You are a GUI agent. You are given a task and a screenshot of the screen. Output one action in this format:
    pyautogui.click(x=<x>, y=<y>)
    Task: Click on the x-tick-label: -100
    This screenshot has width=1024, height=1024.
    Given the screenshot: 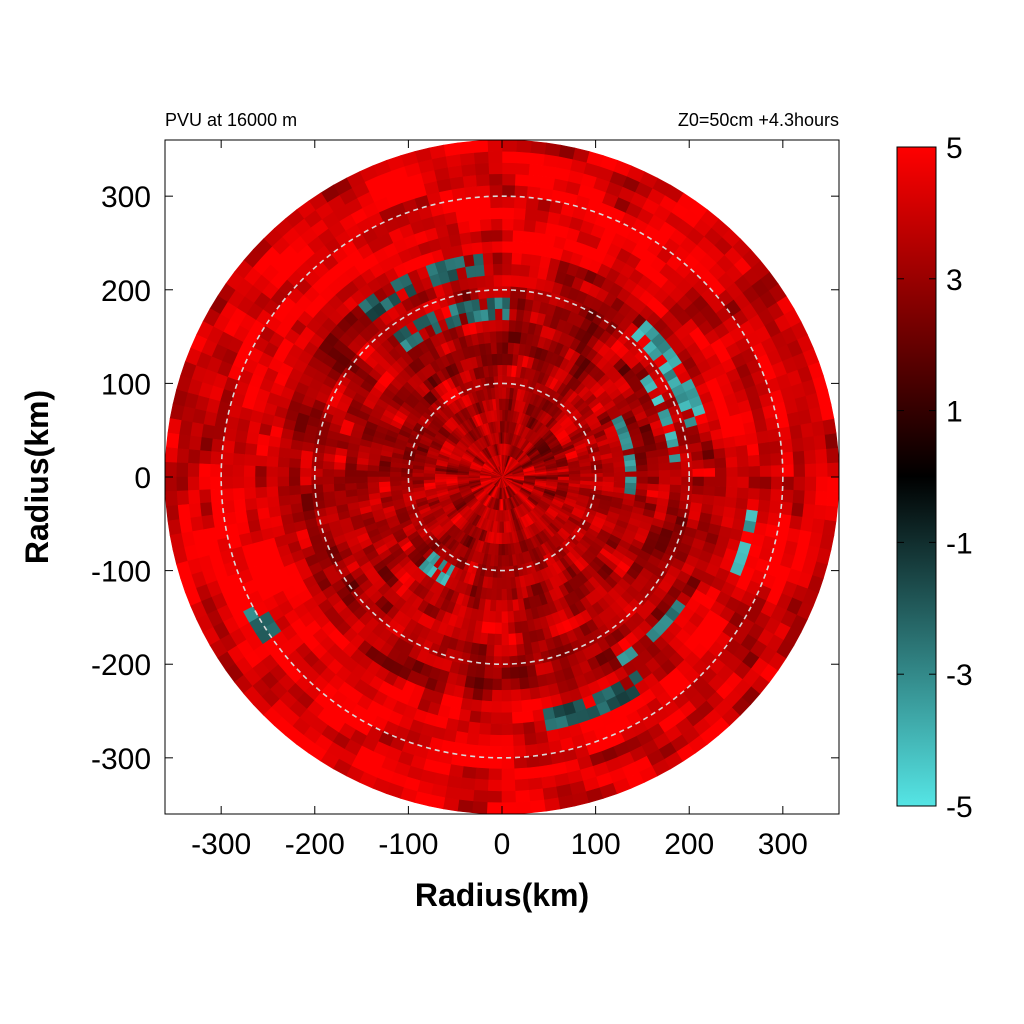 What is the action you would take?
    pyautogui.click(x=408, y=844)
    